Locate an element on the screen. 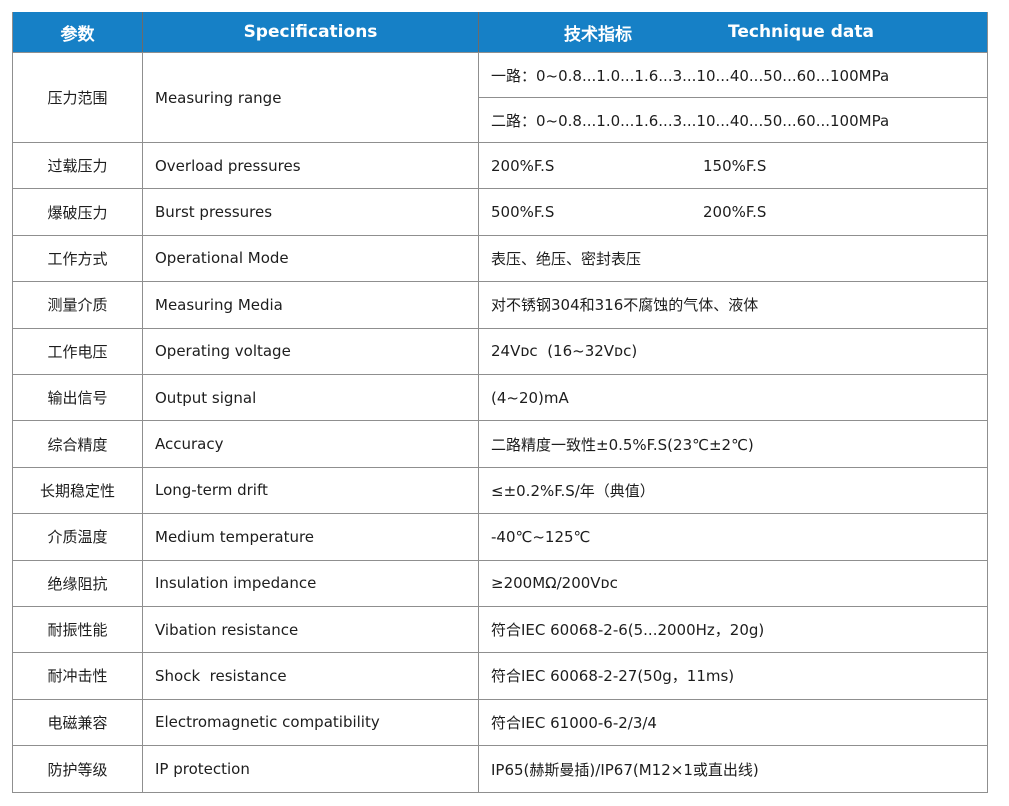 Image resolution: width=1009 pixels, height=806 pixels. param-cell: 工作电压 is located at coordinates (78, 351).